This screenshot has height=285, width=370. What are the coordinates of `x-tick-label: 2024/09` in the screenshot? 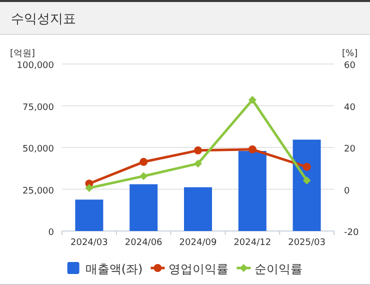 It's located at (198, 243).